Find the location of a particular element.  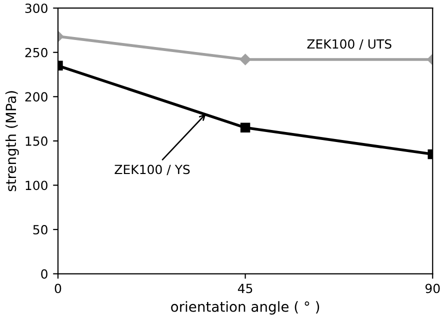

y-tick-label: 100 is located at coordinates (37, 185).